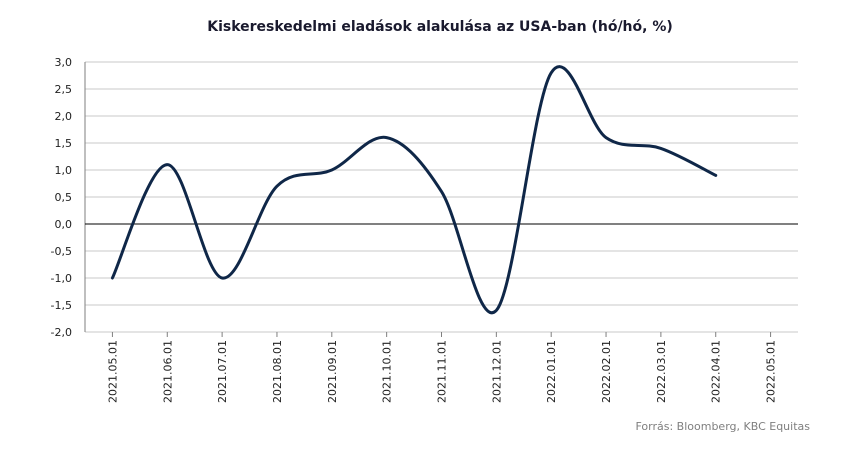 The image size is (850, 455). I want to click on y-tick-label: -2,0, so click(61, 332).